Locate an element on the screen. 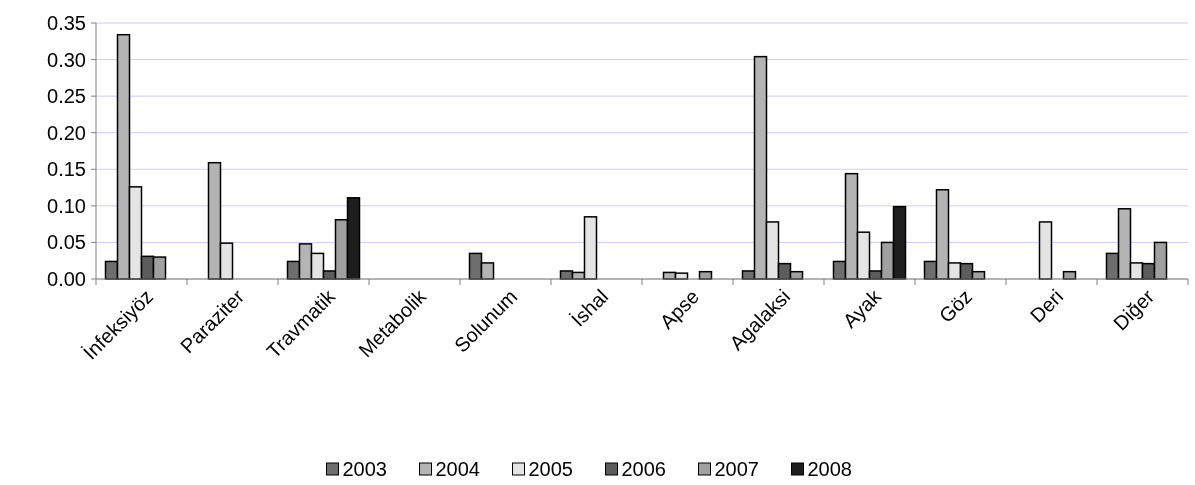 The height and width of the screenshot is (485, 1195). bar is located at coordinates (1045, 250).